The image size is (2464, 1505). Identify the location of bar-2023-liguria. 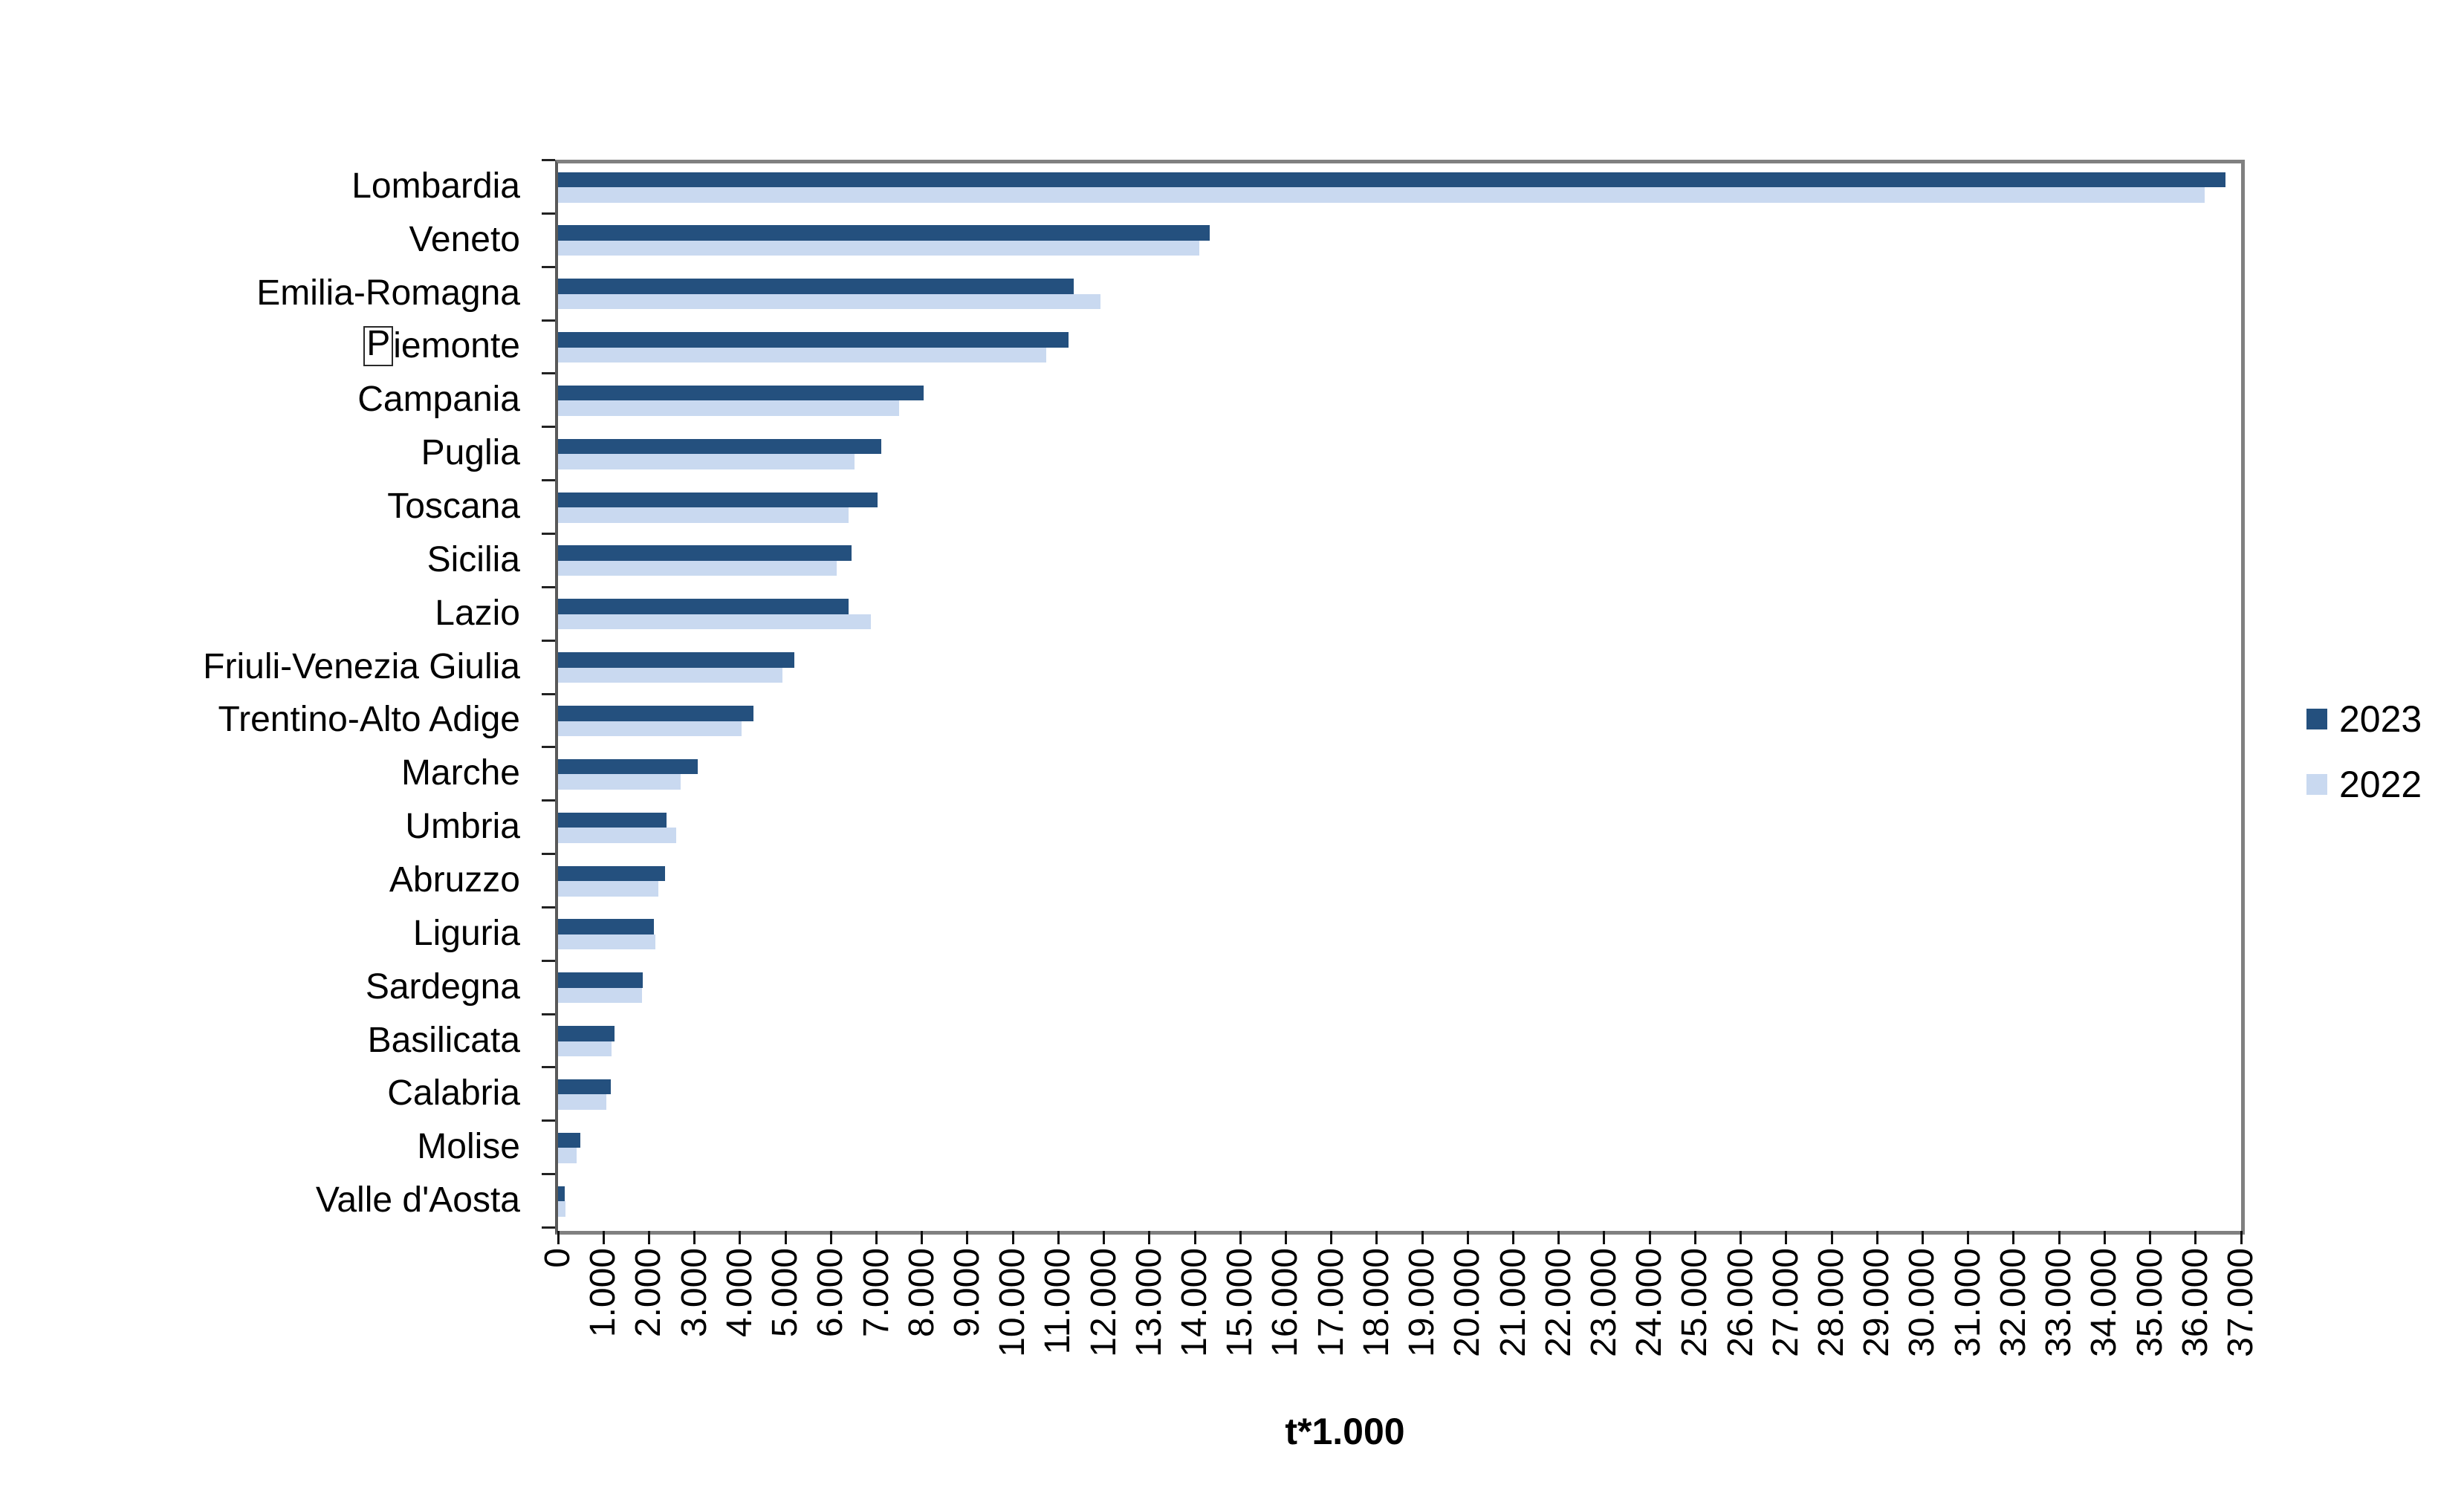
(606, 927).